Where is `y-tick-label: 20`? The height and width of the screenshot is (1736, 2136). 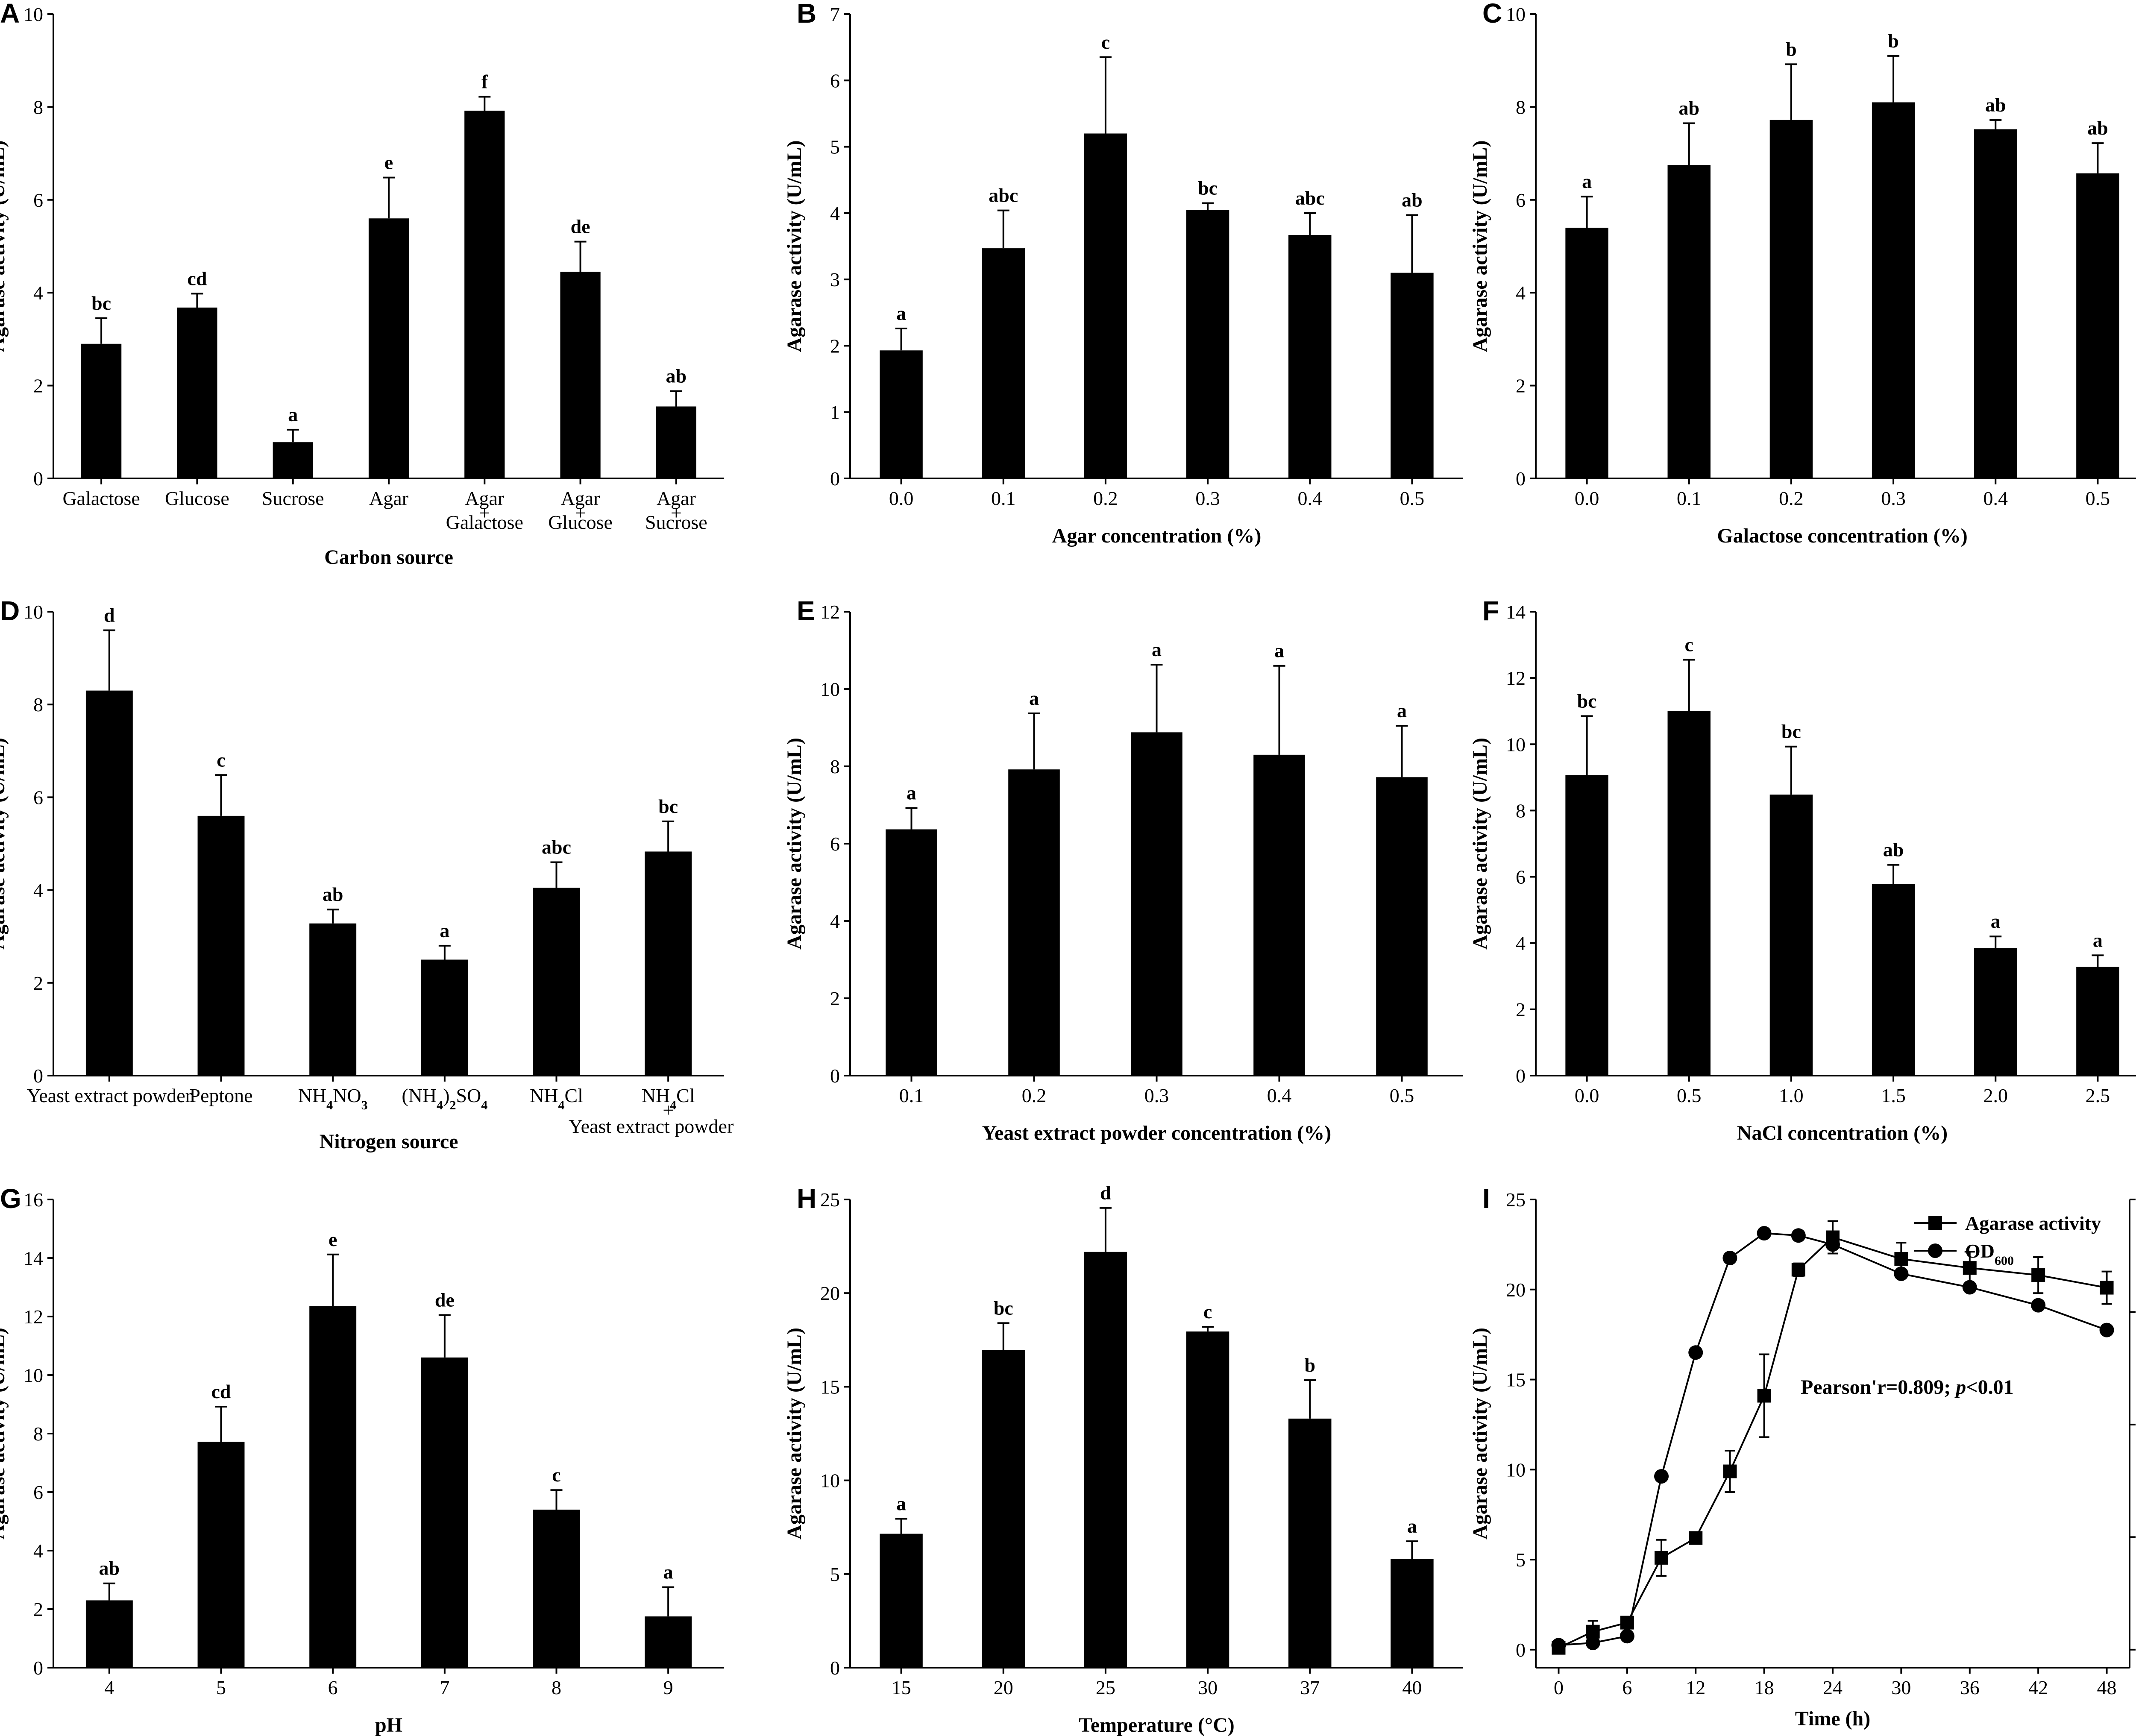
y-tick-label: 20 is located at coordinates (1516, 1290).